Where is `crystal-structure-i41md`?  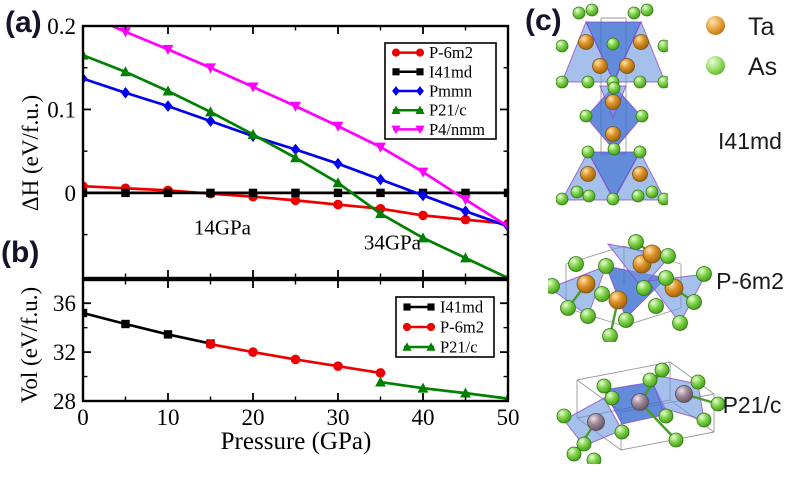
crystal-structure-i41md is located at coordinates (612, 104).